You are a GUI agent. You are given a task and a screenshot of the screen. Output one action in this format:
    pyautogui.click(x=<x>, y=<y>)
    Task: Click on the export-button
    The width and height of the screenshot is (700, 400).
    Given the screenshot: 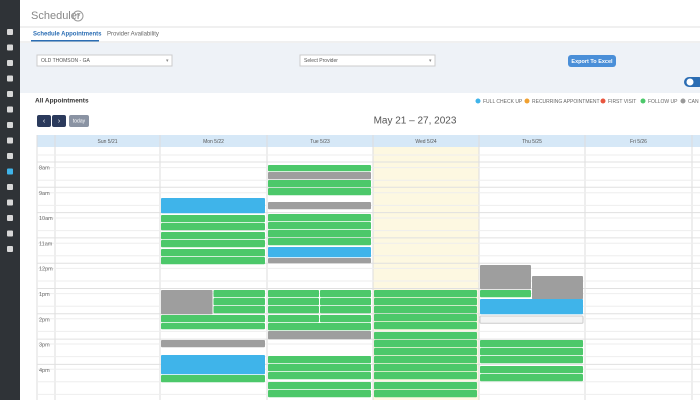 What is the action you would take?
    pyautogui.click(x=592, y=61)
    